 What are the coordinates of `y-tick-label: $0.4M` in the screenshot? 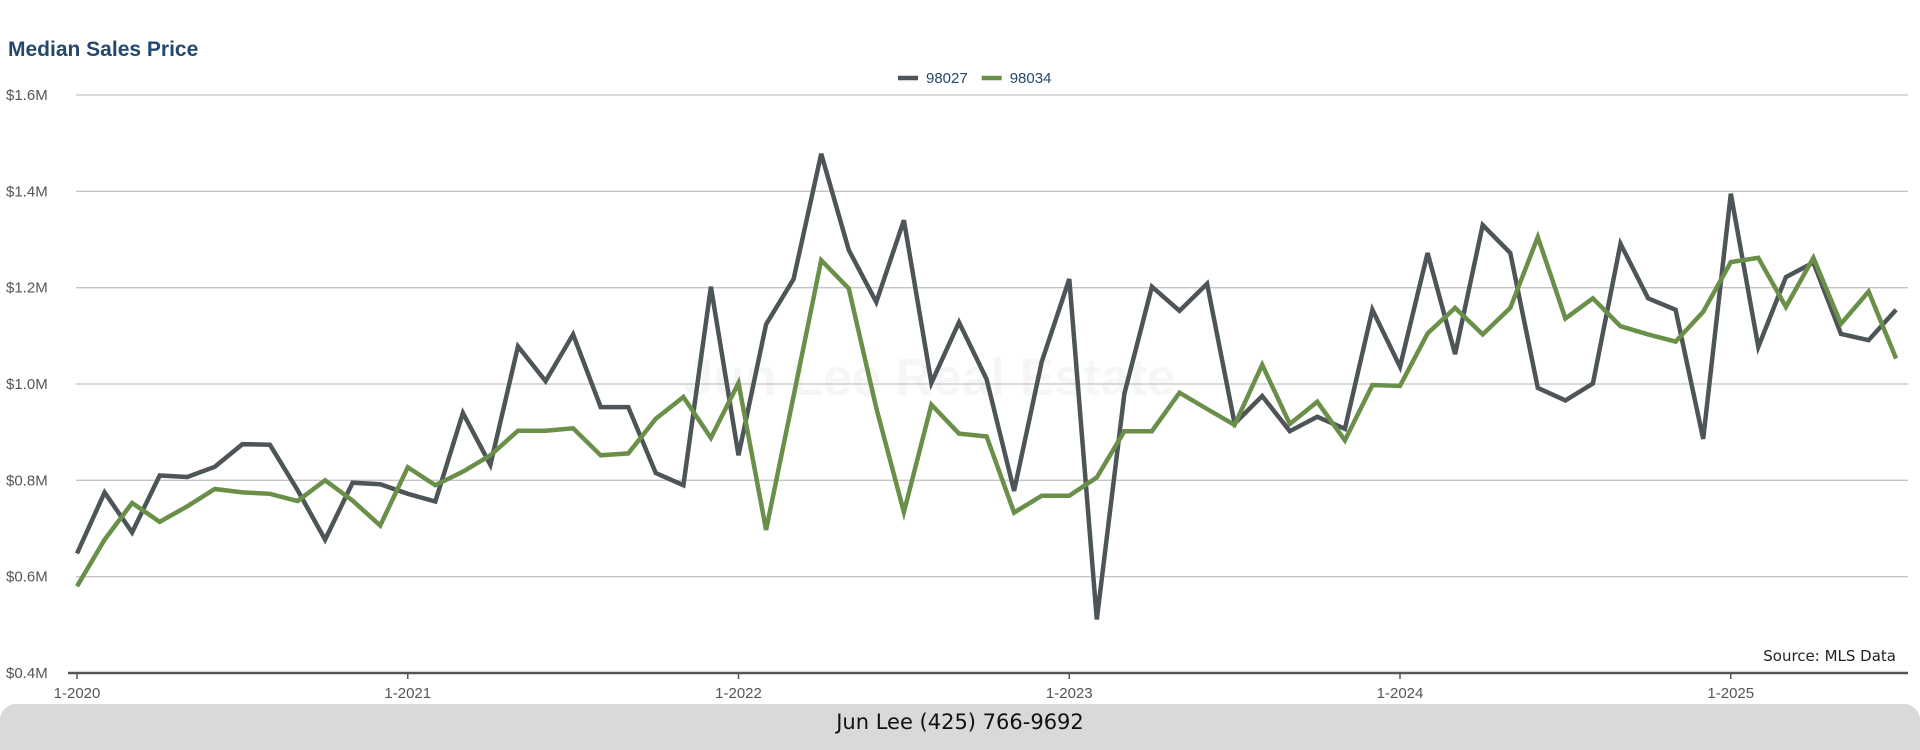 It's located at (27, 673).